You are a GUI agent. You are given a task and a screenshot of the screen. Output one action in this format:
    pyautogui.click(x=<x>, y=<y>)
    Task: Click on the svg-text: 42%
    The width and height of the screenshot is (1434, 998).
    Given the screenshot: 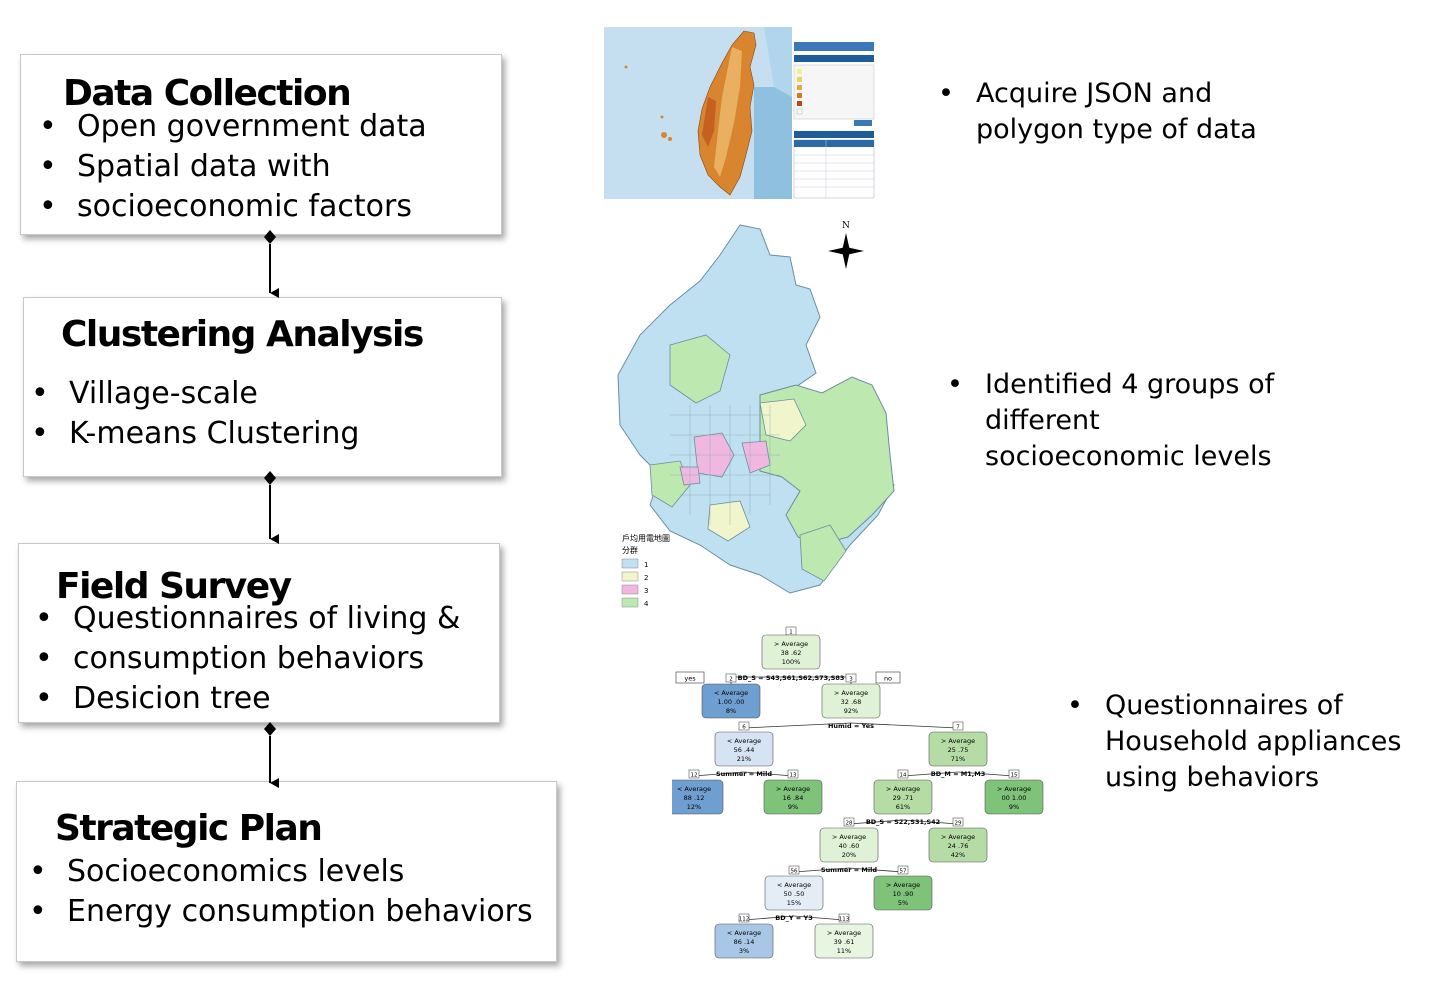 What is the action you would take?
    pyautogui.click(x=958, y=855)
    